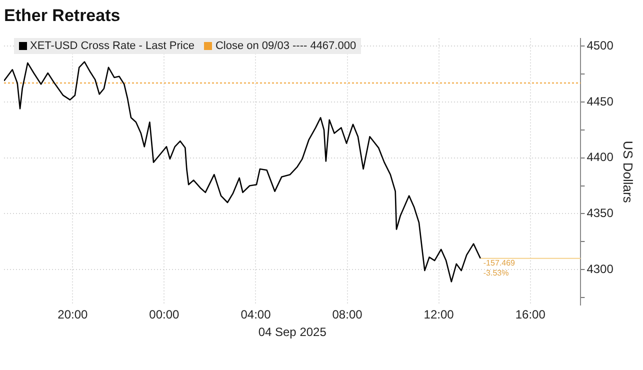  I want to click on y-tick-label: 4500, so click(600, 45).